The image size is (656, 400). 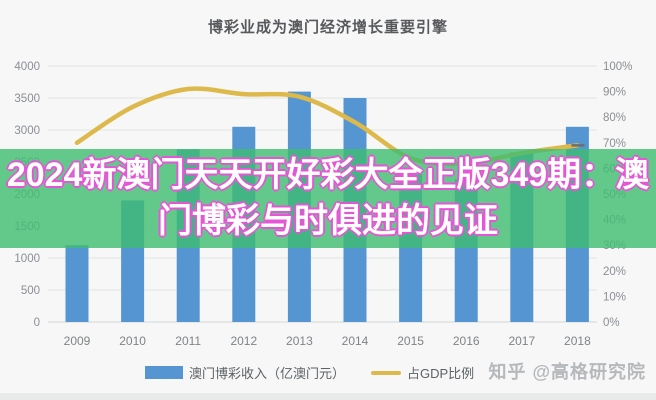 What do you see at coordinates (27, 99) in the screenshot?
I see `left-axis-tick-label: 3500` at bounding box center [27, 99].